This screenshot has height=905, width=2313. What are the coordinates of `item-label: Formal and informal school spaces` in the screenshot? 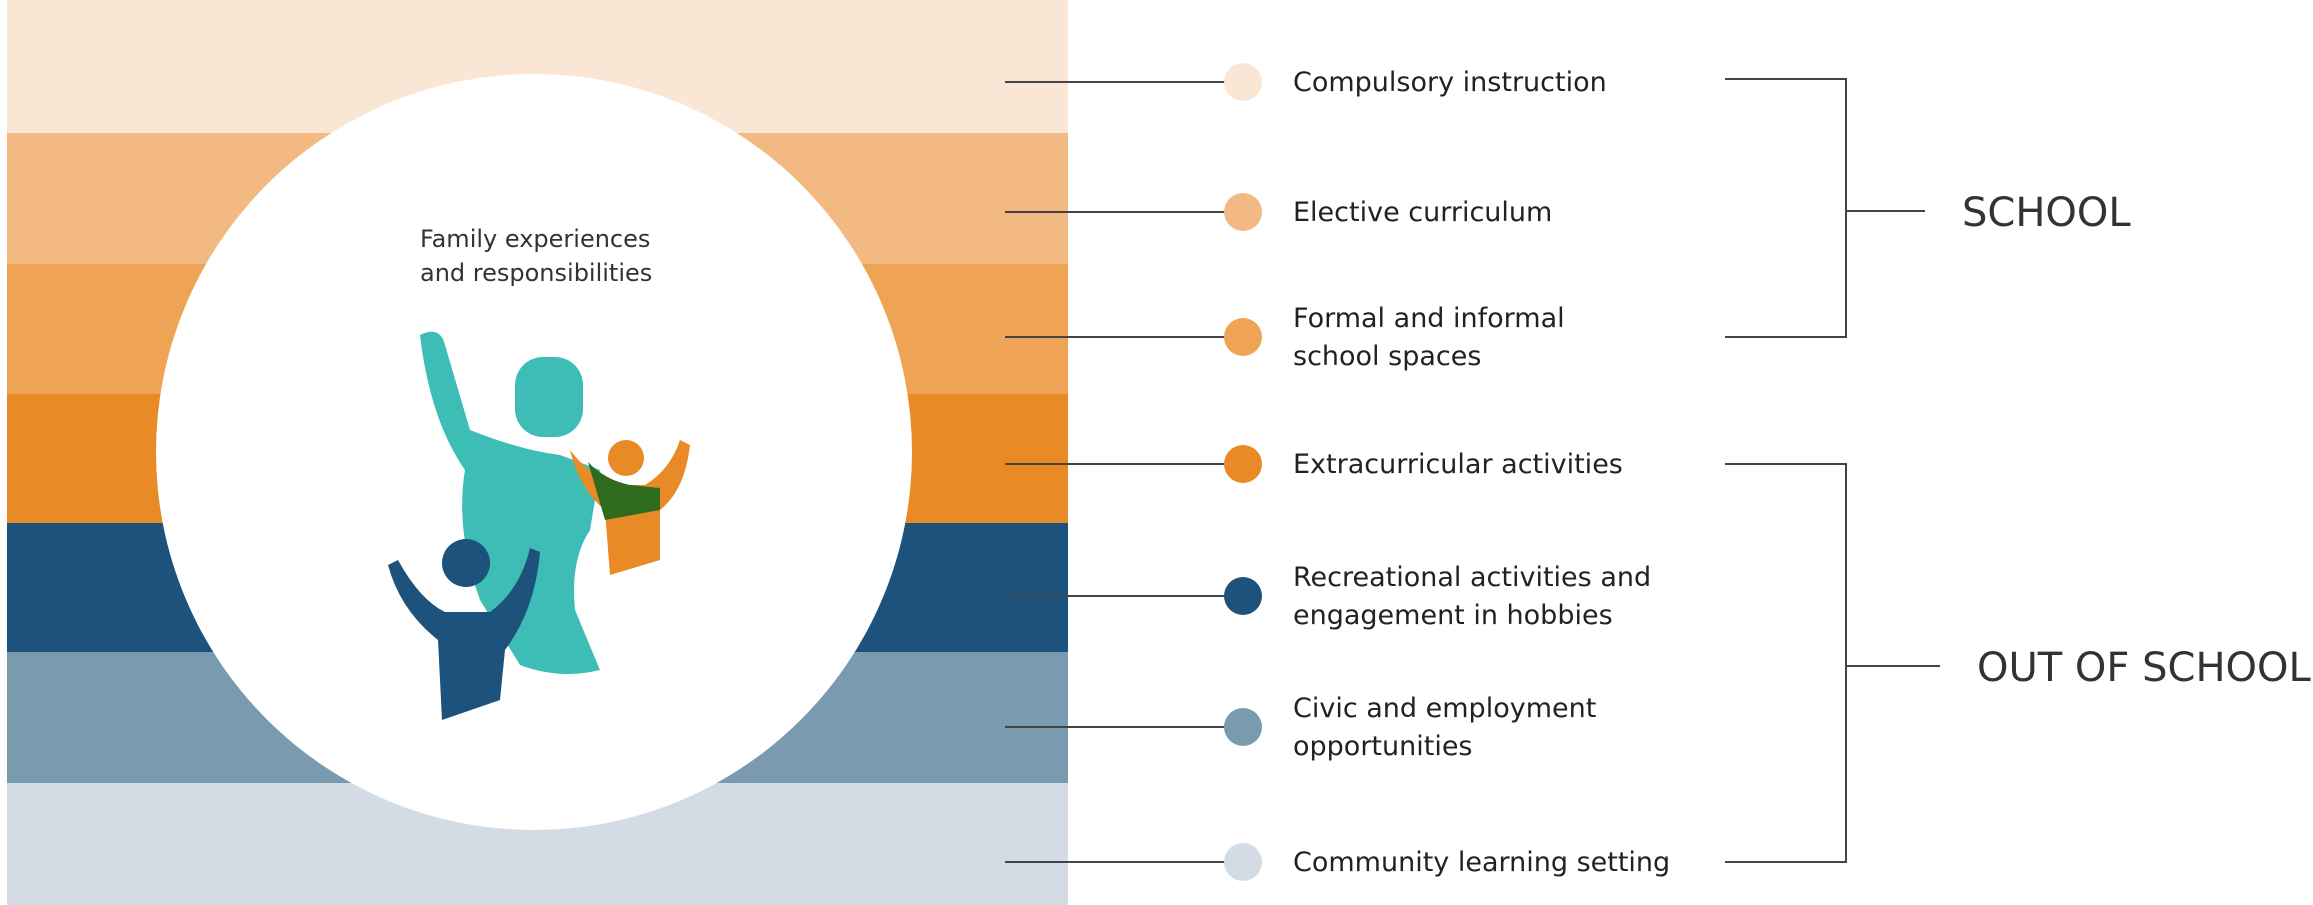 It's located at (1429, 337).